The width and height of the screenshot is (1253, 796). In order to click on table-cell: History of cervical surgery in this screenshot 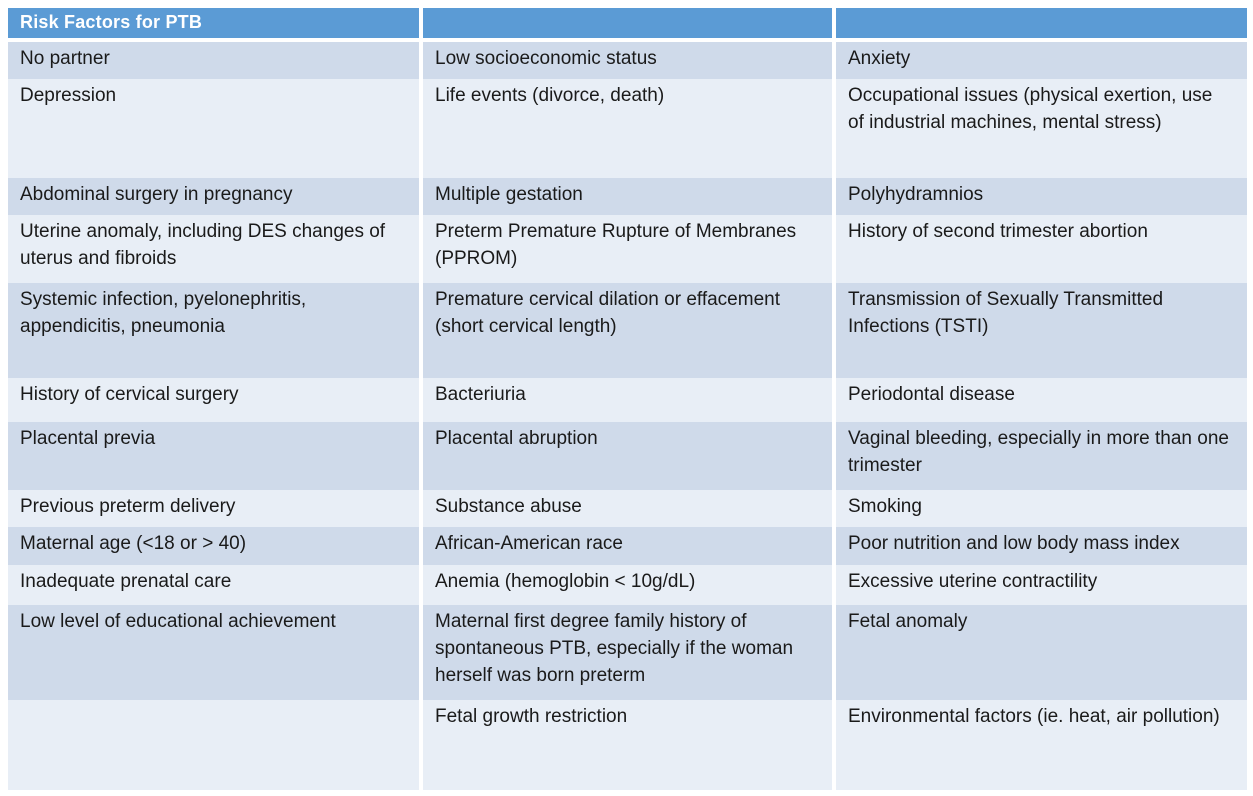, I will do `click(214, 399)`.